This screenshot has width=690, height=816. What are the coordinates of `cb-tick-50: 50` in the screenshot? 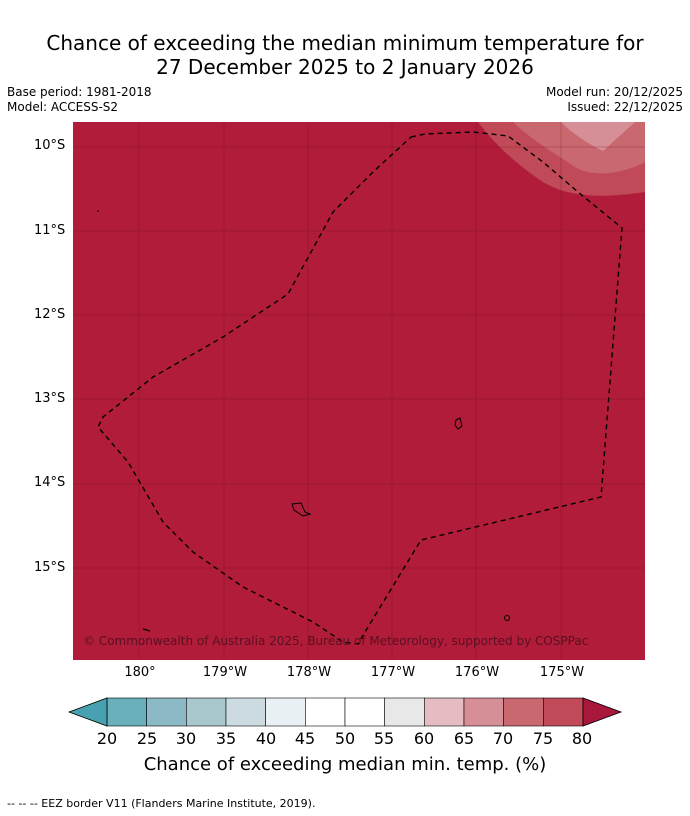 It's located at (345, 738).